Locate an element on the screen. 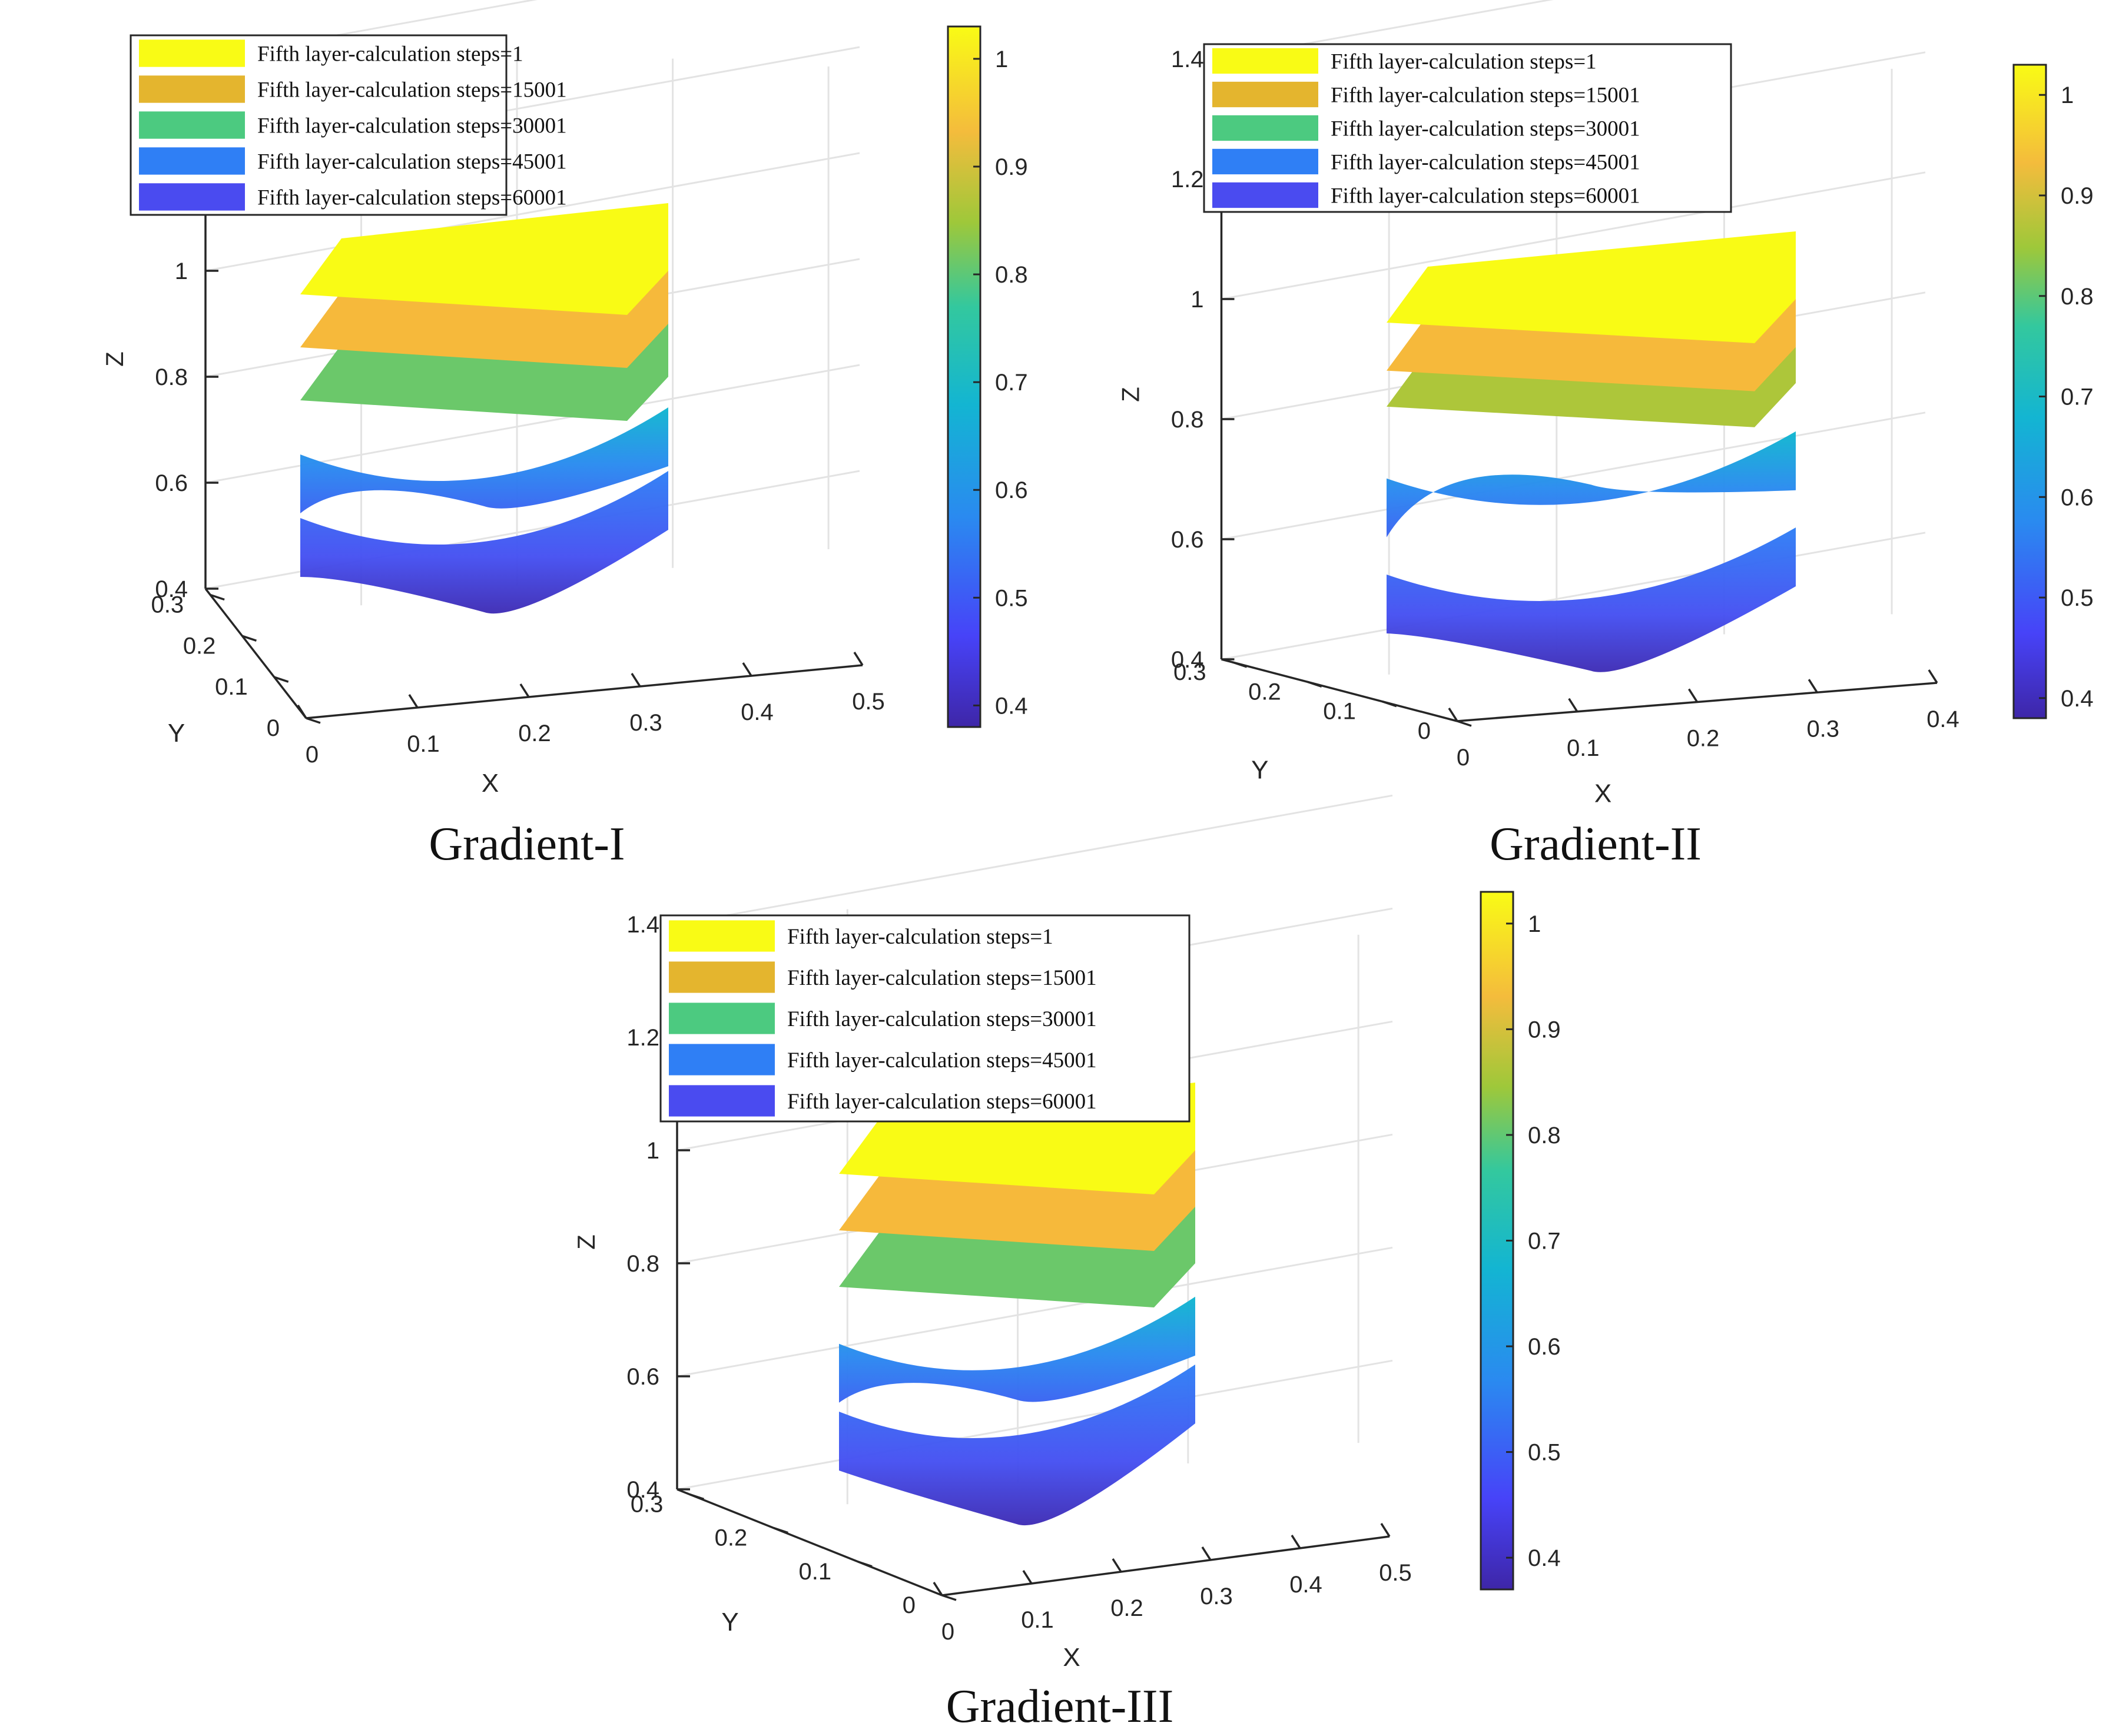 The image size is (2119, 1736). y-axis-line is located at coordinates (1339, 690).